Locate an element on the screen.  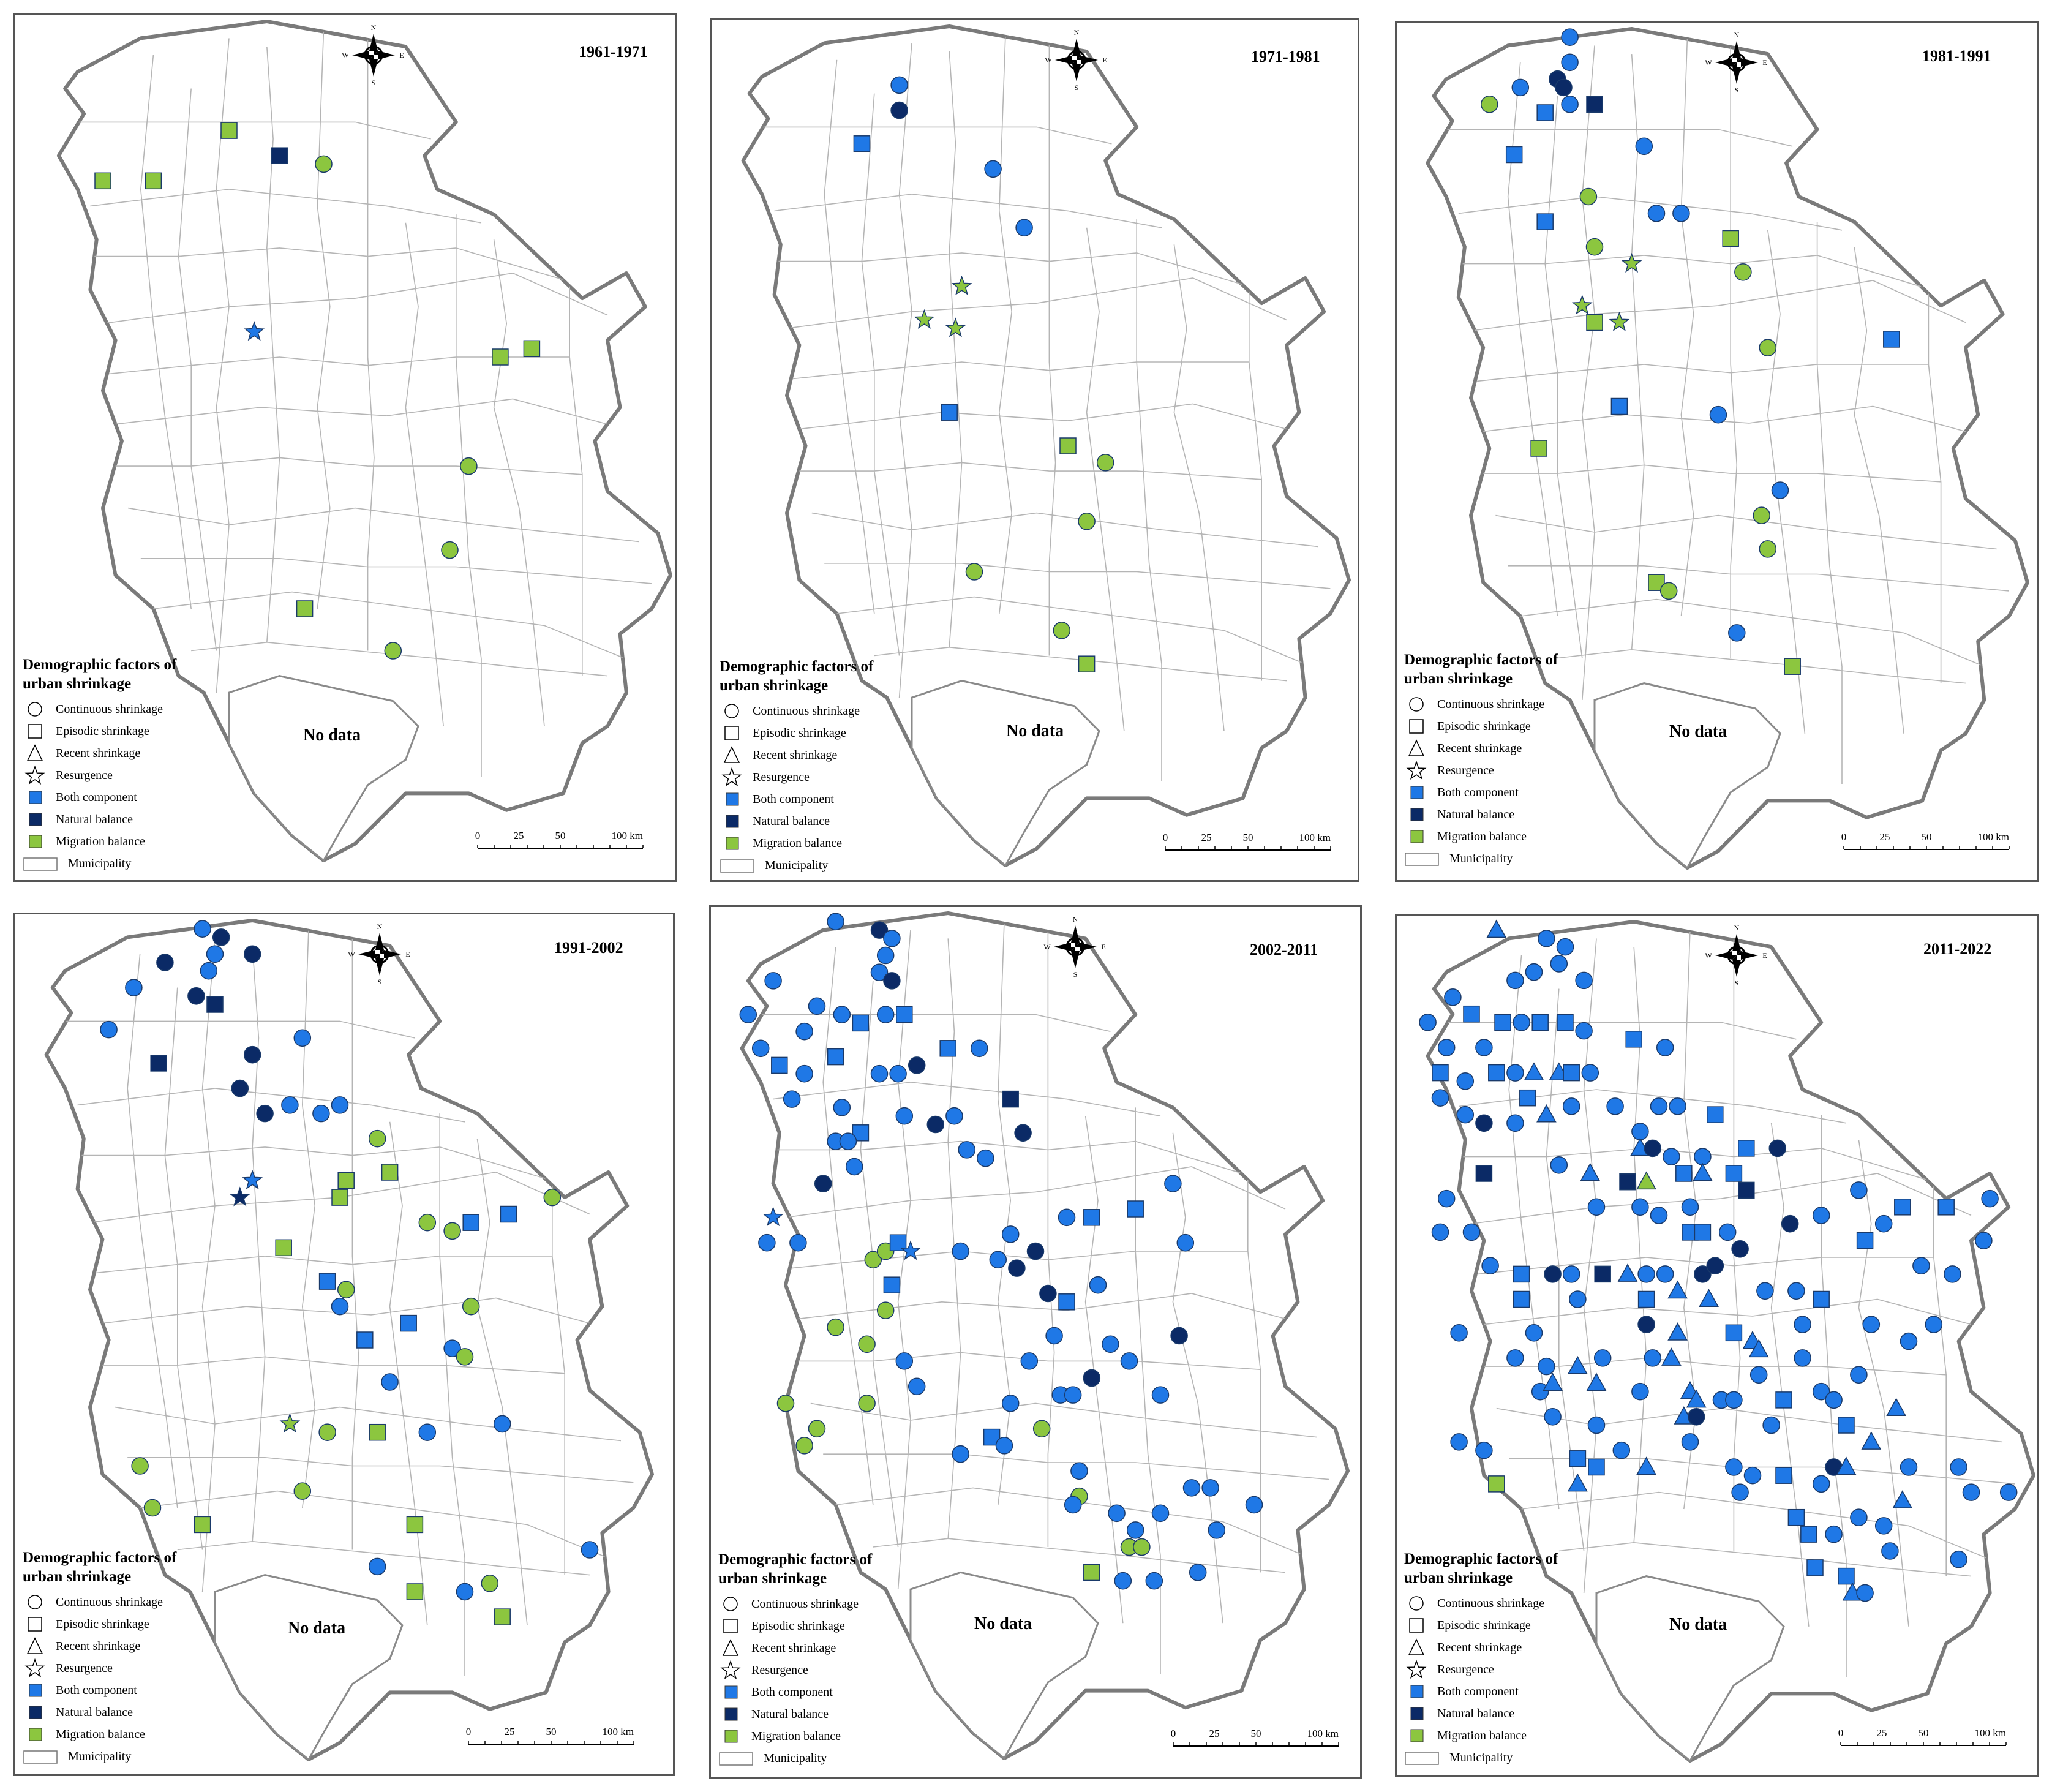
legend-item-label: Municipality is located at coordinates (797, 865).